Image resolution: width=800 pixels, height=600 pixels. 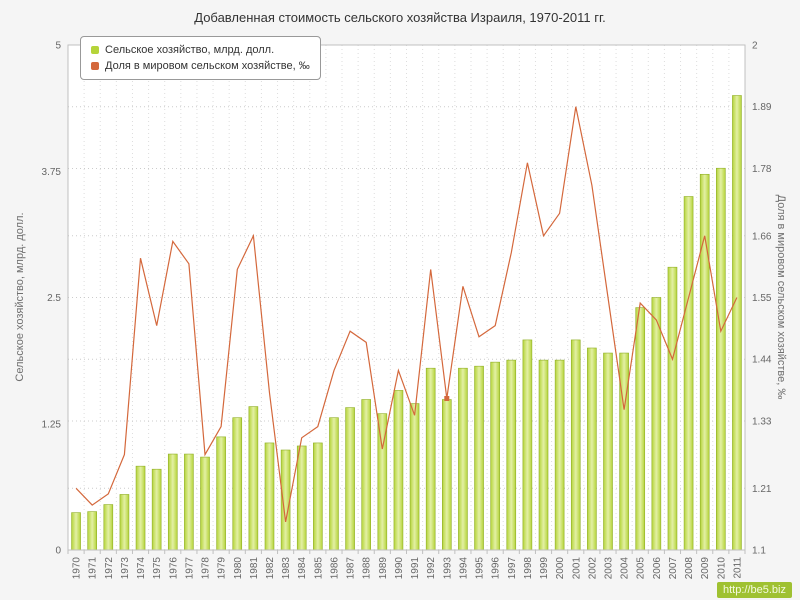 What do you see at coordinates (76, 531) in the screenshot?
I see `bar-1970` at bounding box center [76, 531].